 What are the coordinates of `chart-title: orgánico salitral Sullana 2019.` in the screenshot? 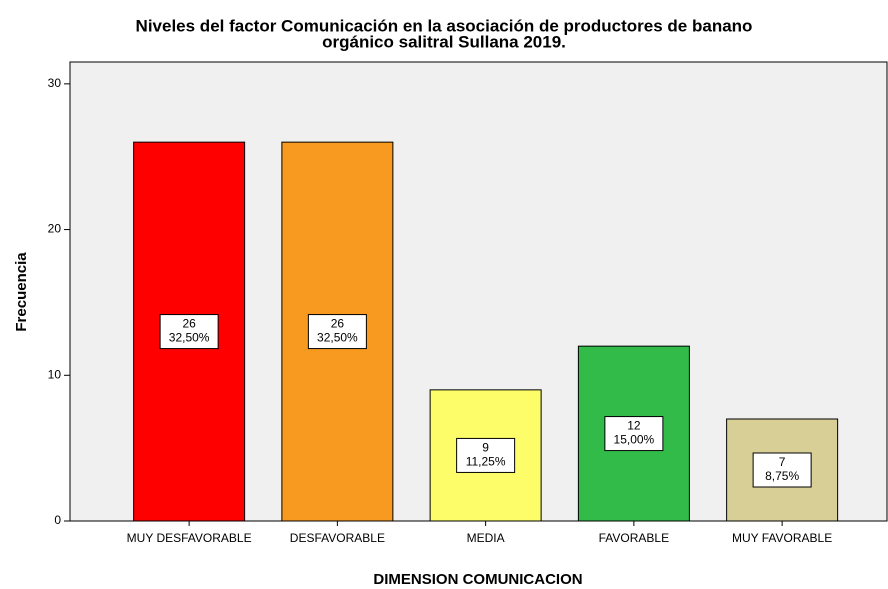 It's located at (444, 41).